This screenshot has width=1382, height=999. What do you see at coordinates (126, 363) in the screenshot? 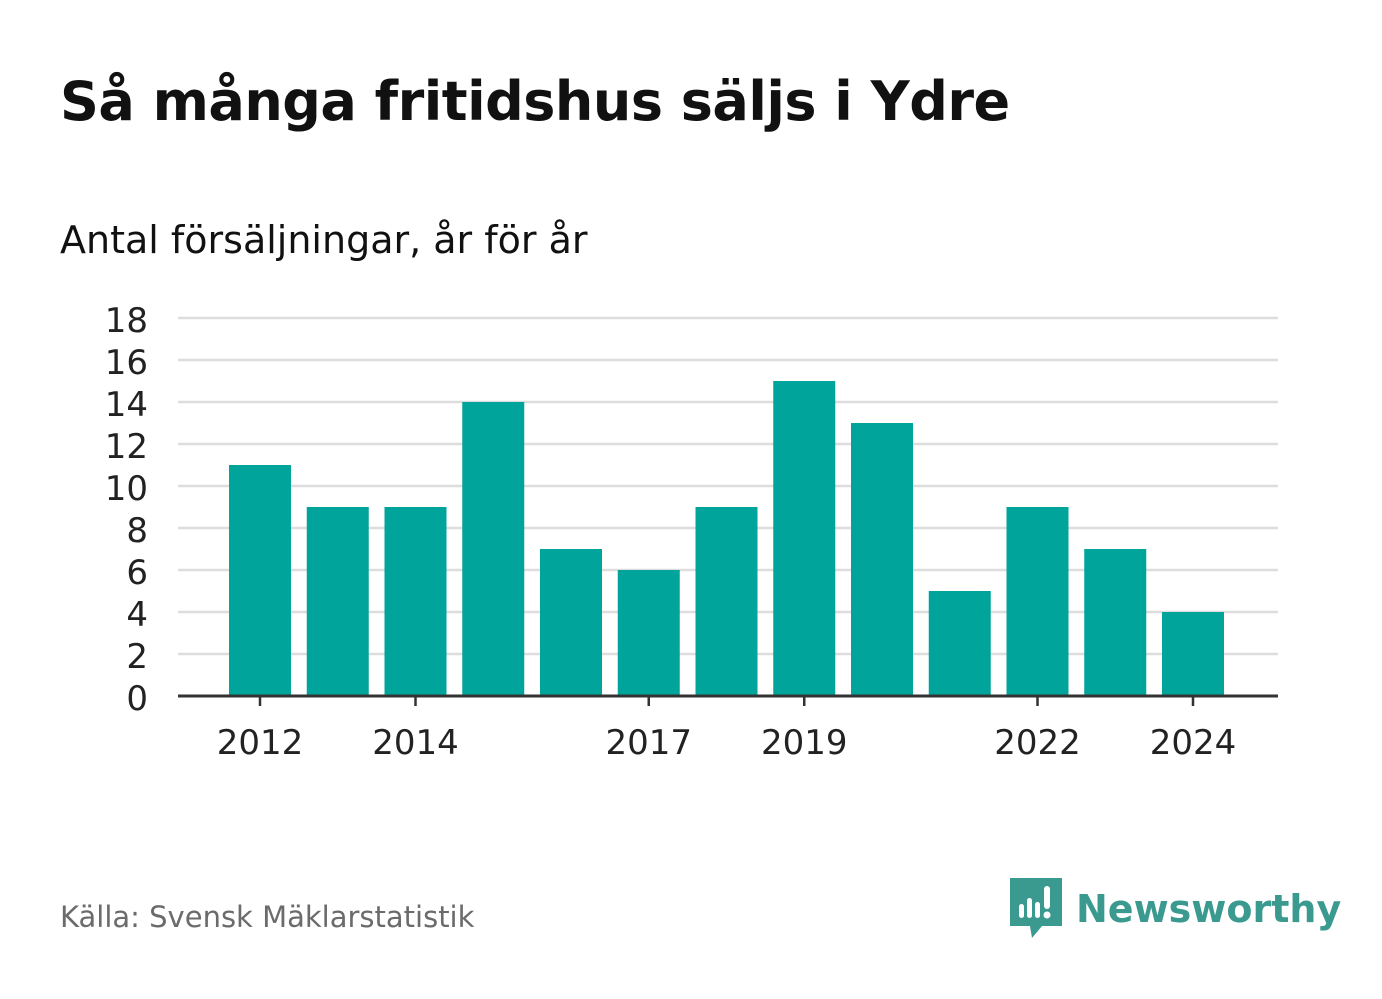
I see `y-tick-label: 16` at bounding box center [126, 363].